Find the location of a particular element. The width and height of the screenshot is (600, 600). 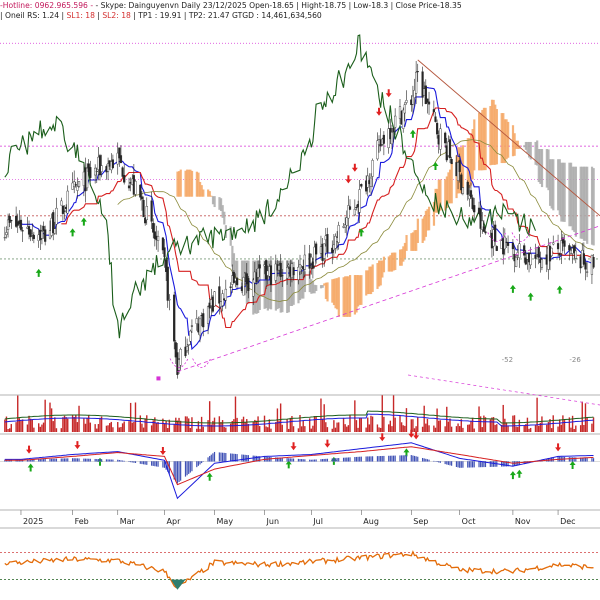

x-tick-label: Nov is located at coordinates (523, 521).